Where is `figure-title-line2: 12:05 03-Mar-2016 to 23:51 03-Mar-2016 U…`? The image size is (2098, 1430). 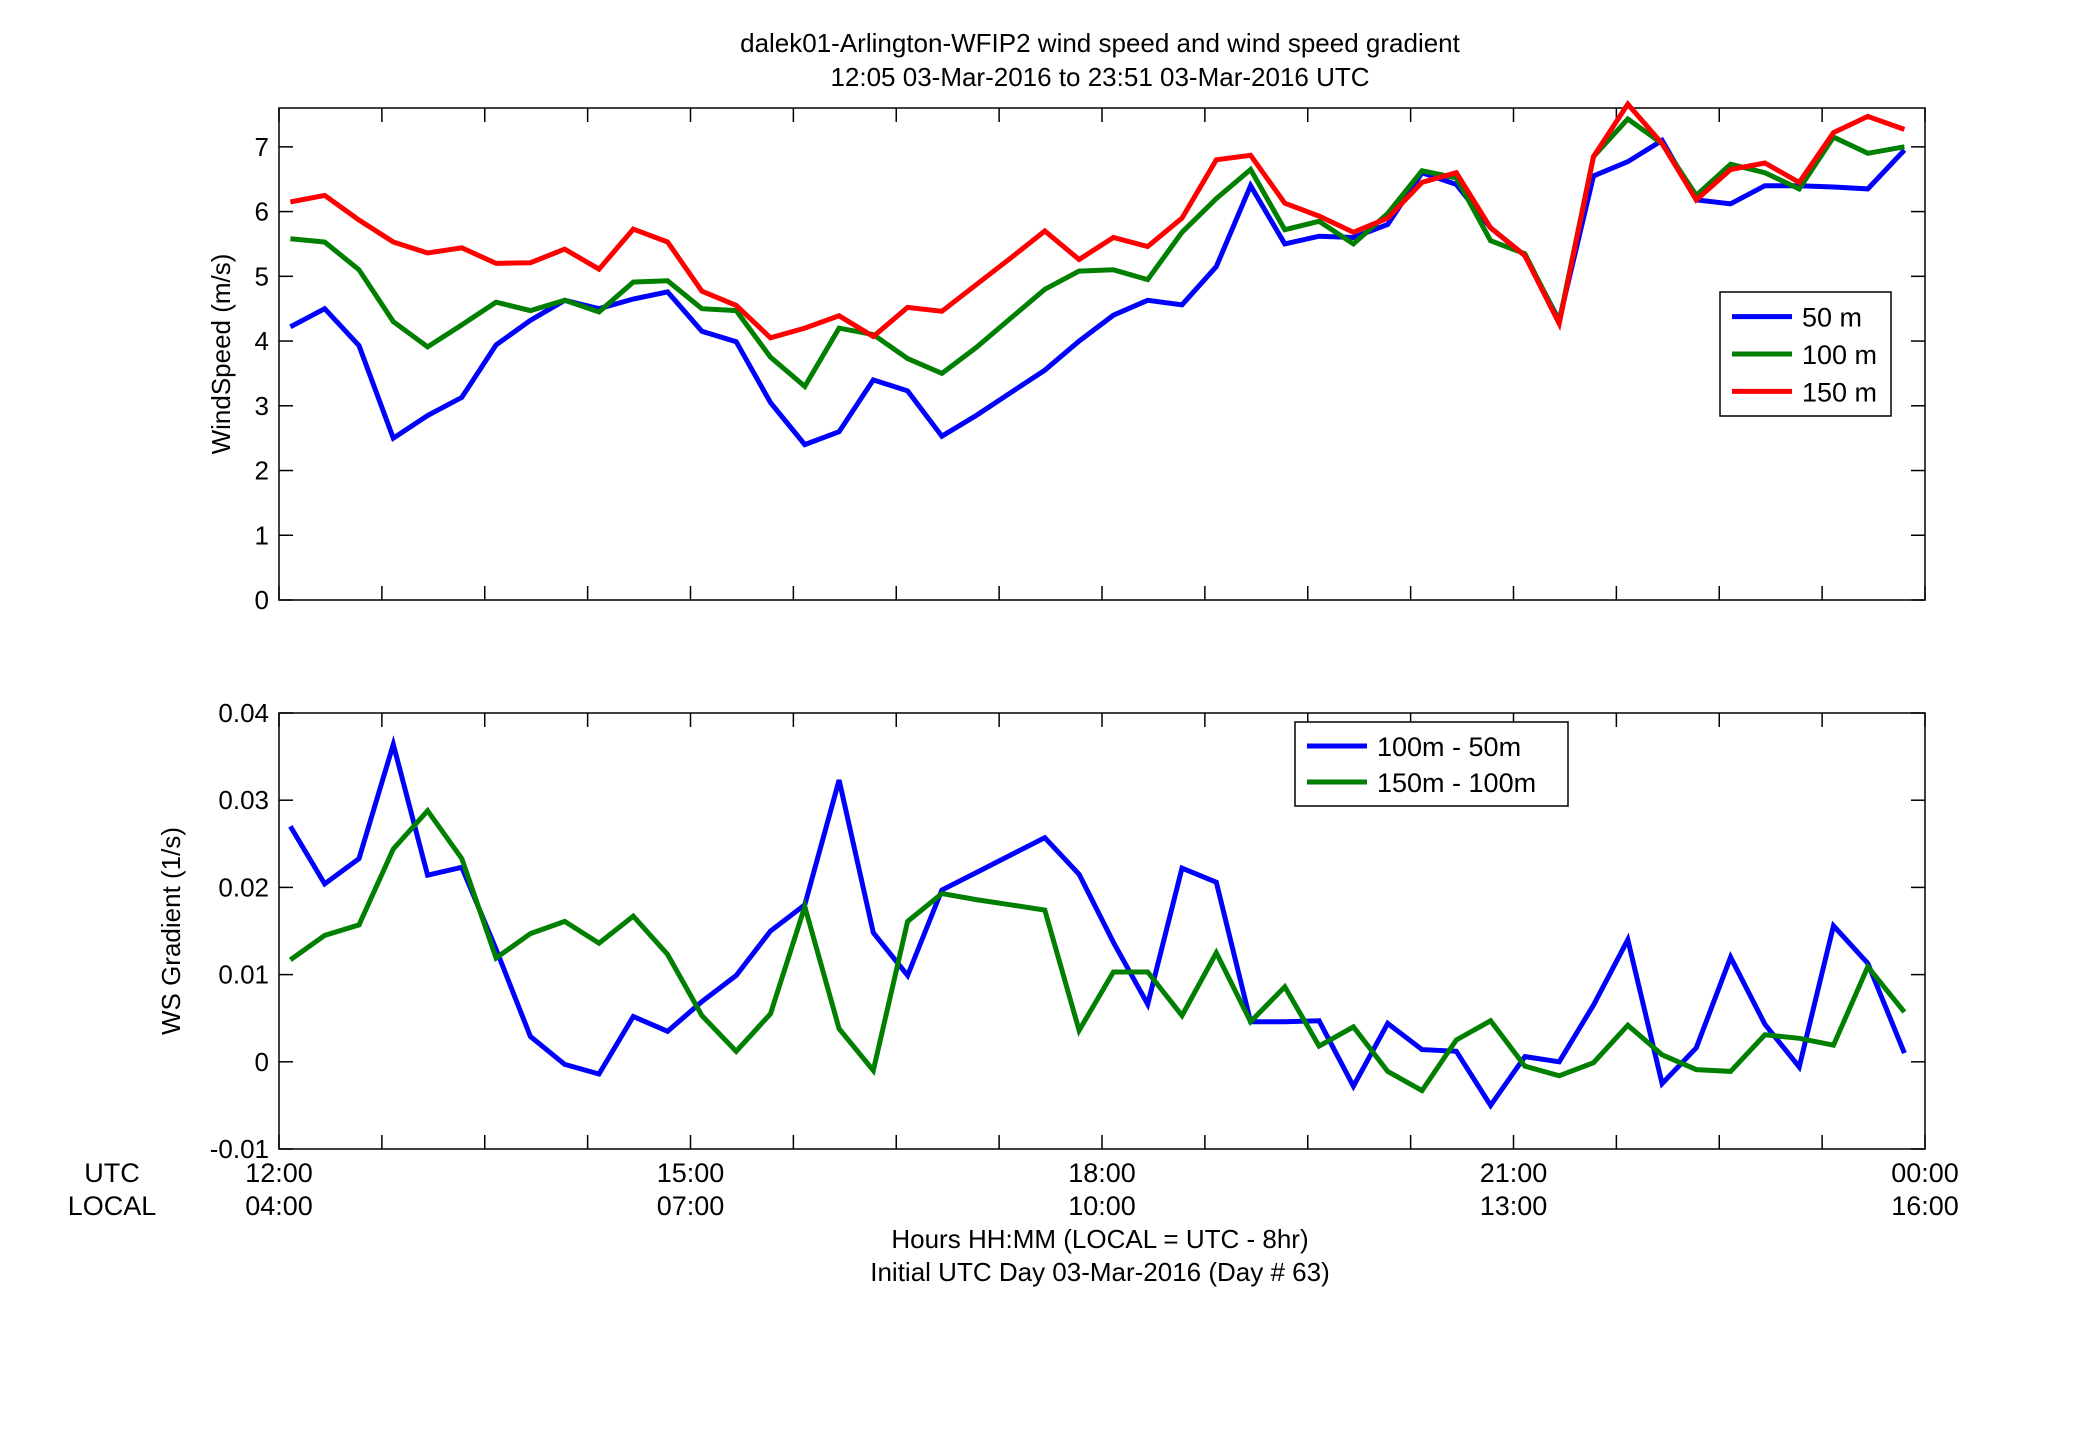 figure-title-line2: 12:05 03-Mar-2016 to 23:51 03-Mar-2016 U… is located at coordinates (1099, 77).